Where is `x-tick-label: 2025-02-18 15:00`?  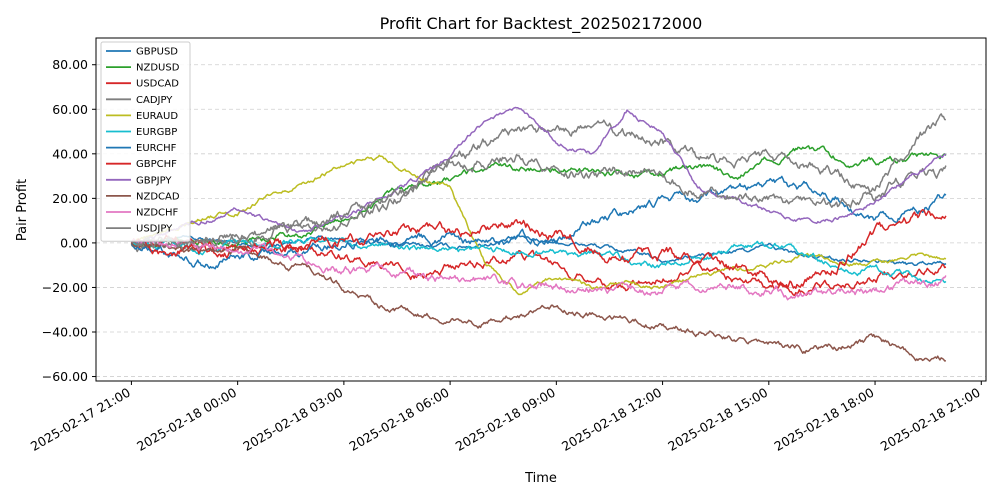 x-tick-label: 2025-02-18 15:00 is located at coordinates (717, 419).